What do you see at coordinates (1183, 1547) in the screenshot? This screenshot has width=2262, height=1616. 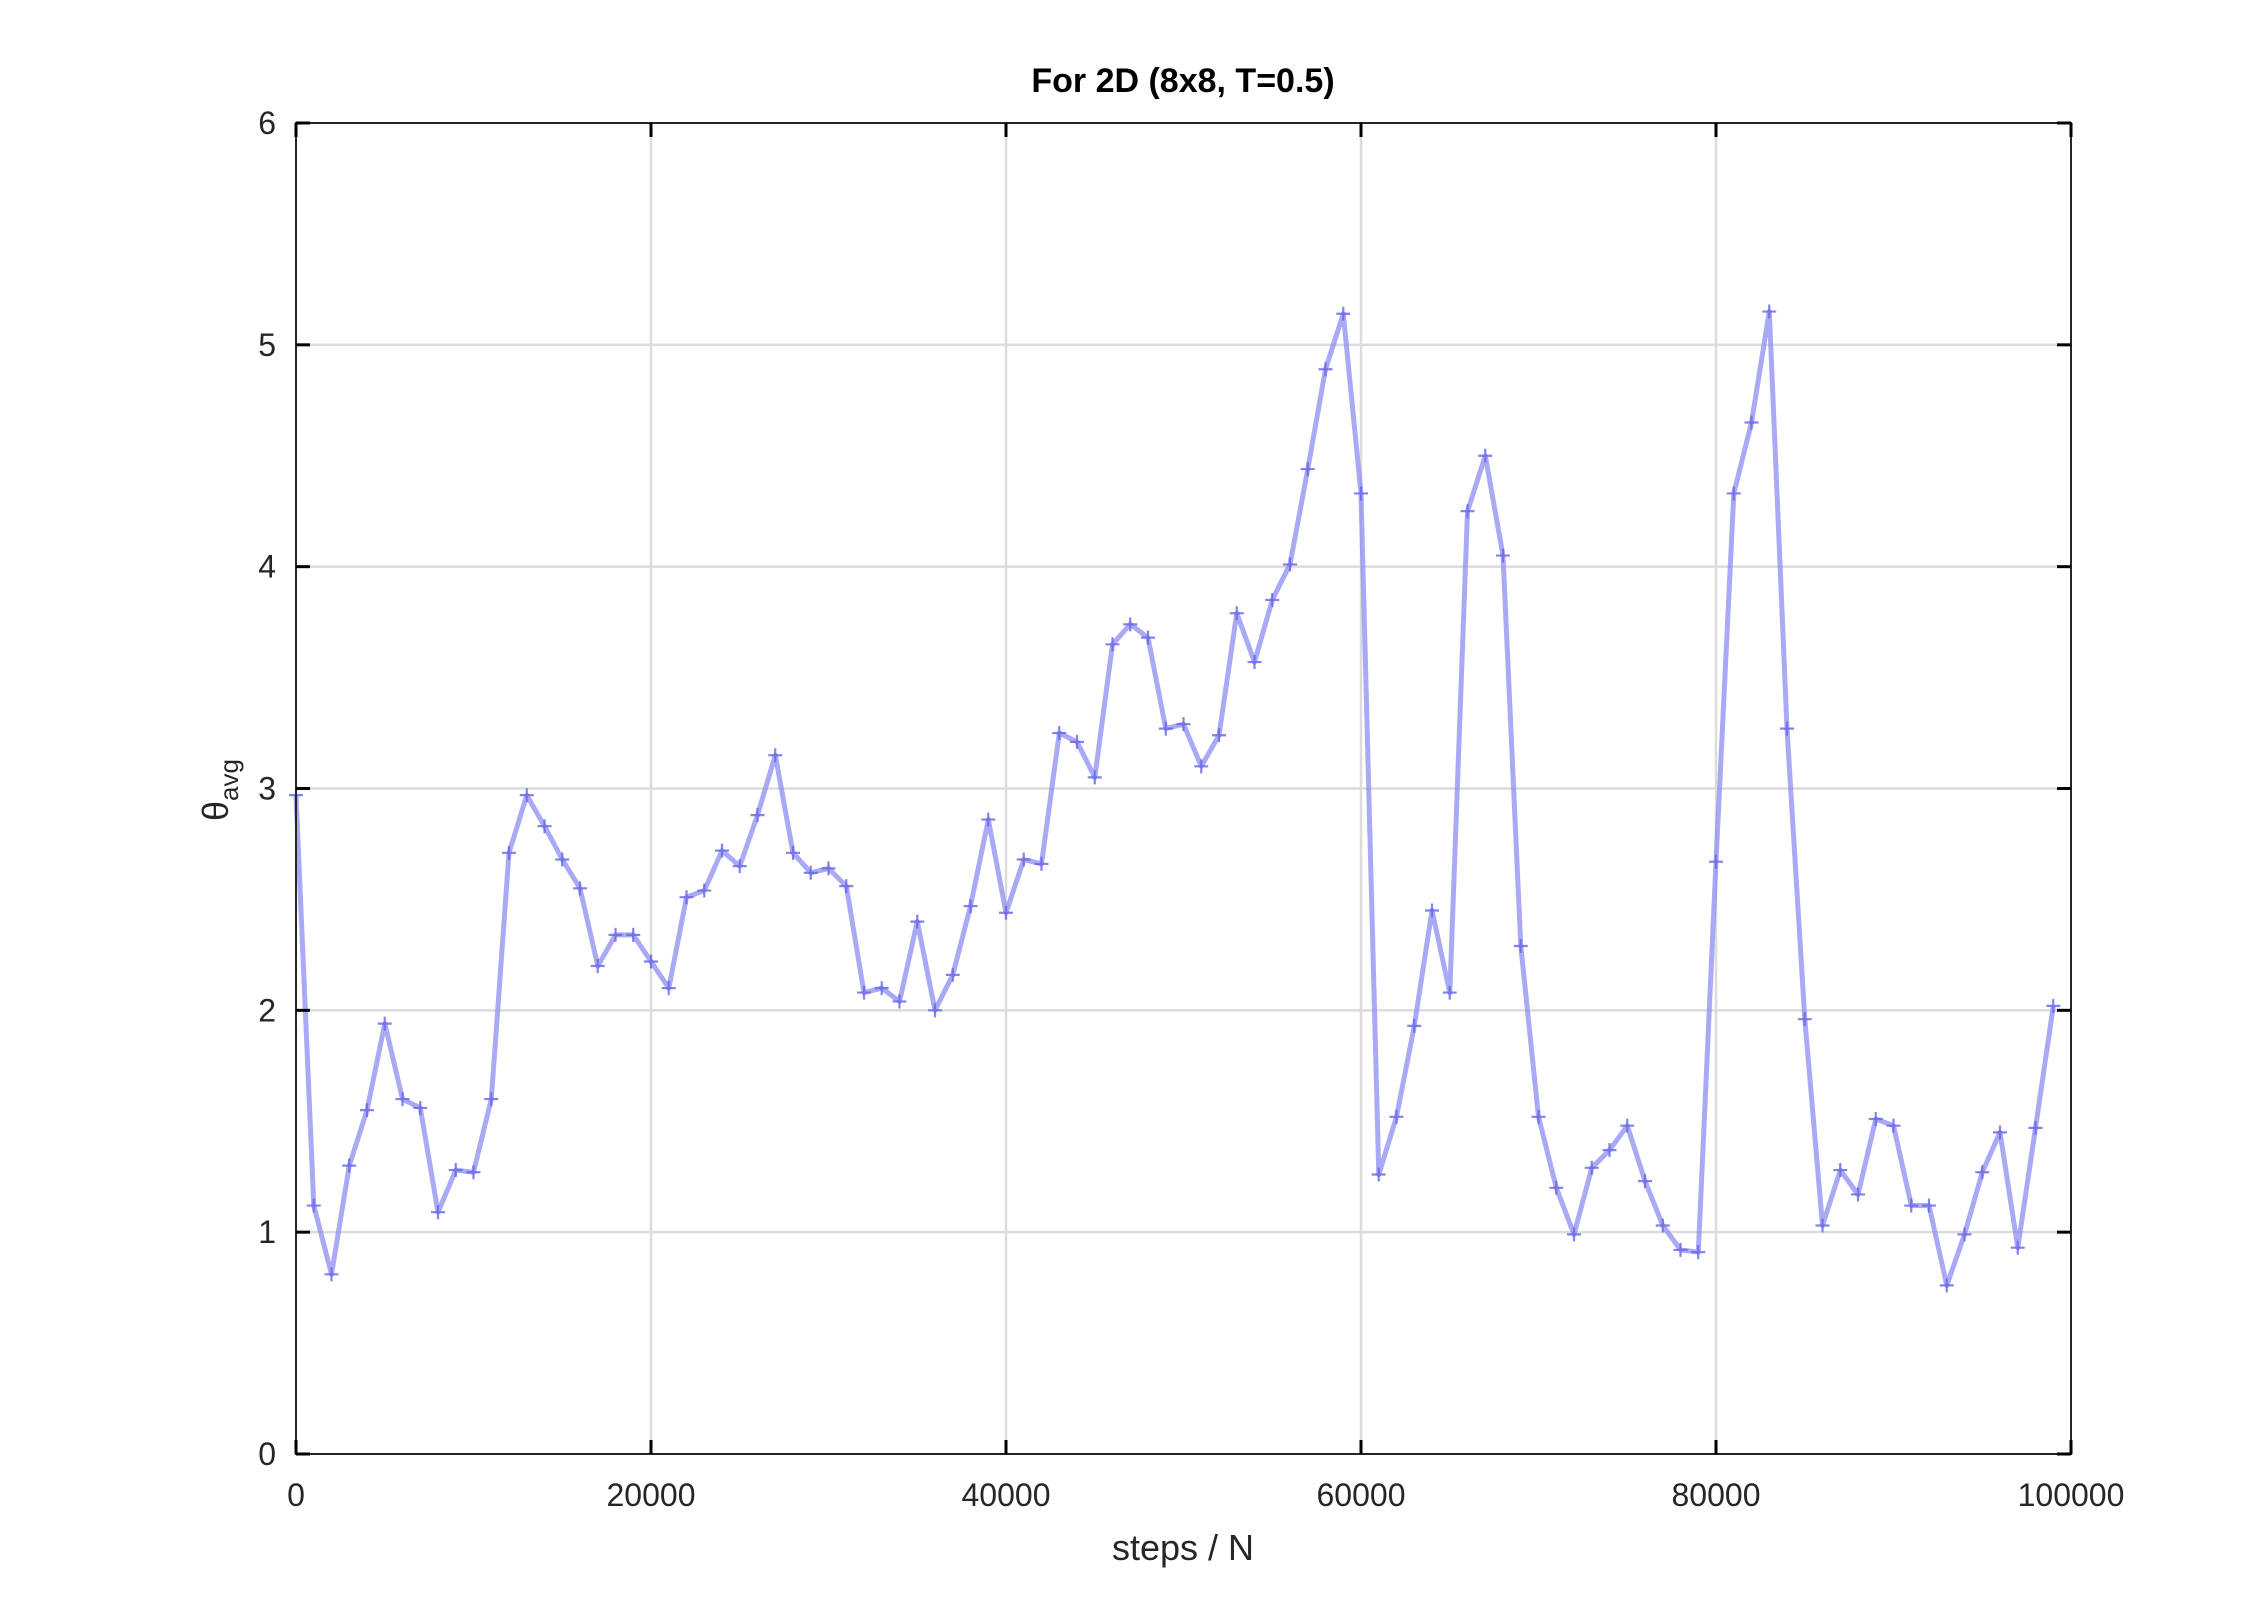 I see `x-axis-label: steps / N` at bounding box center [1183, 1547].